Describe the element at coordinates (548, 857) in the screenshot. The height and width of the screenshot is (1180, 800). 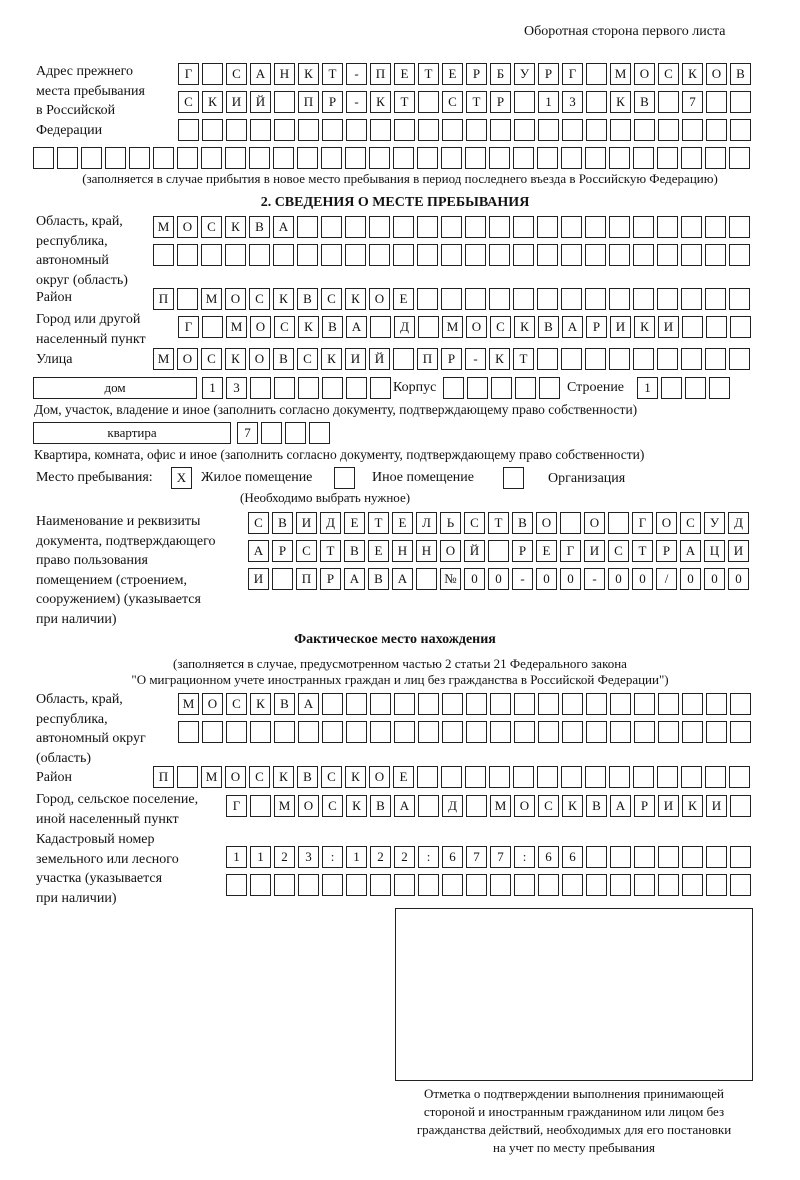
I see `char-cell: 6` at that location.